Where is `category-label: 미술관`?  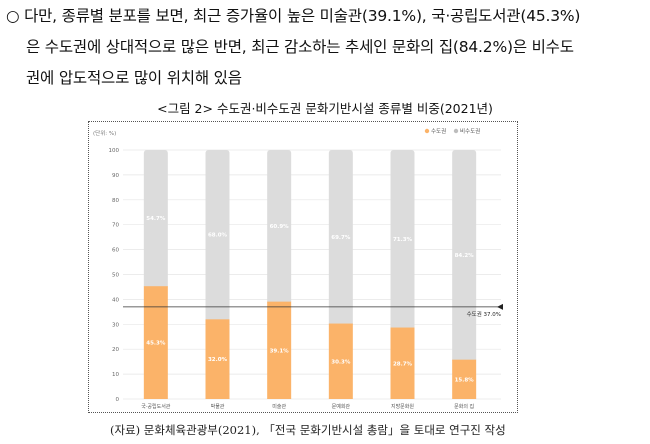 category-label: 미술관 is located at coordinates (279, 406).